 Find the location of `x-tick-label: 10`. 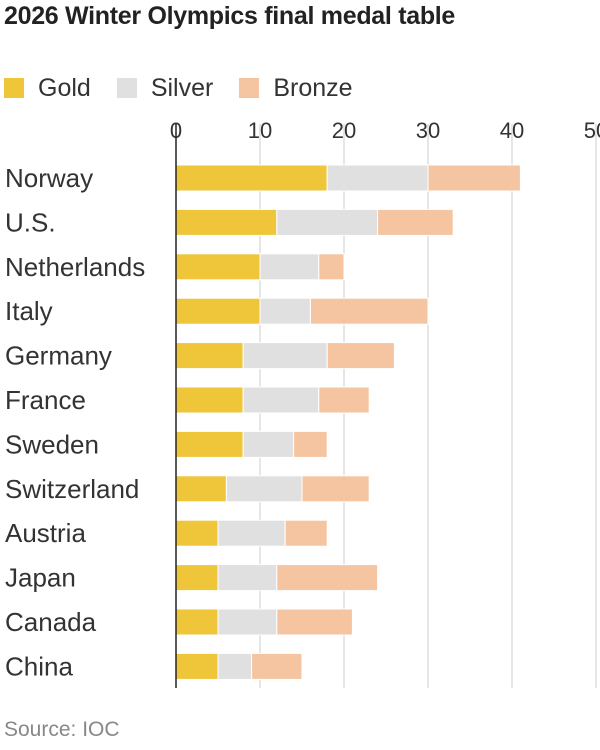

x-tick-label: 10 is located at coordinates (260, 130).